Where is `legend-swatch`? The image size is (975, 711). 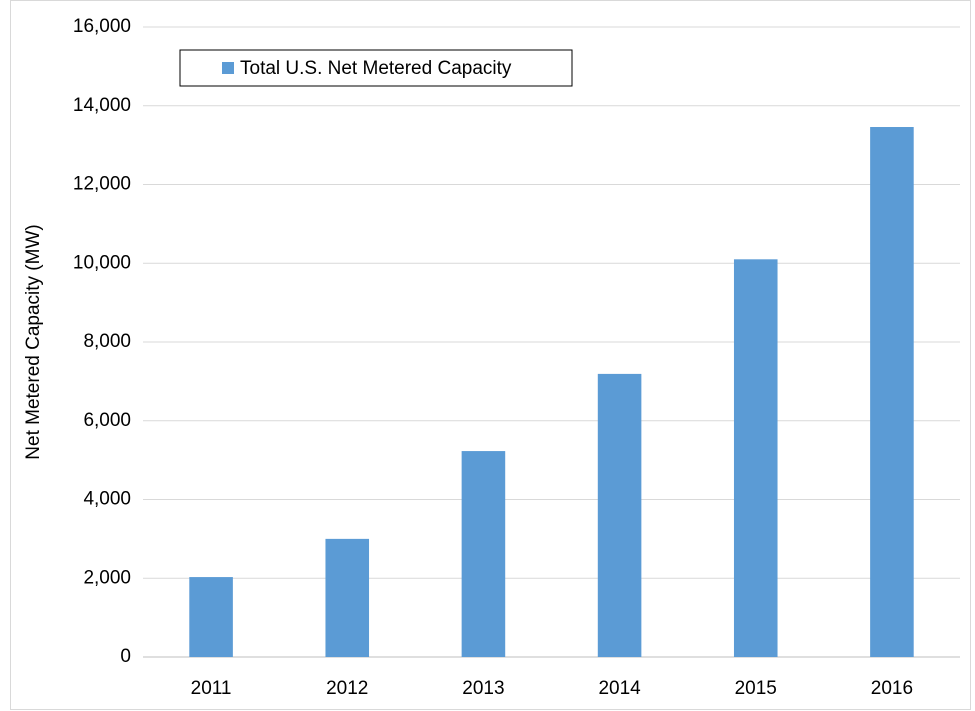
legend-swatch is located at coordinates (228, 68).